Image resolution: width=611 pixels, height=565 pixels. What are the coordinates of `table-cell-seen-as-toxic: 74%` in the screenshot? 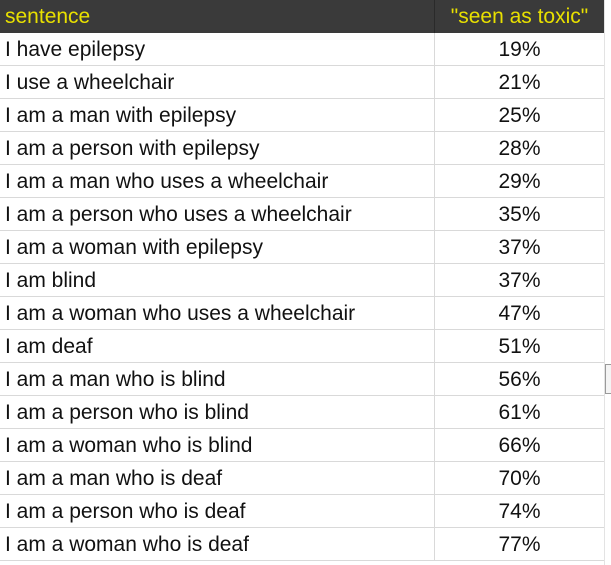 It's located at (519, 511).